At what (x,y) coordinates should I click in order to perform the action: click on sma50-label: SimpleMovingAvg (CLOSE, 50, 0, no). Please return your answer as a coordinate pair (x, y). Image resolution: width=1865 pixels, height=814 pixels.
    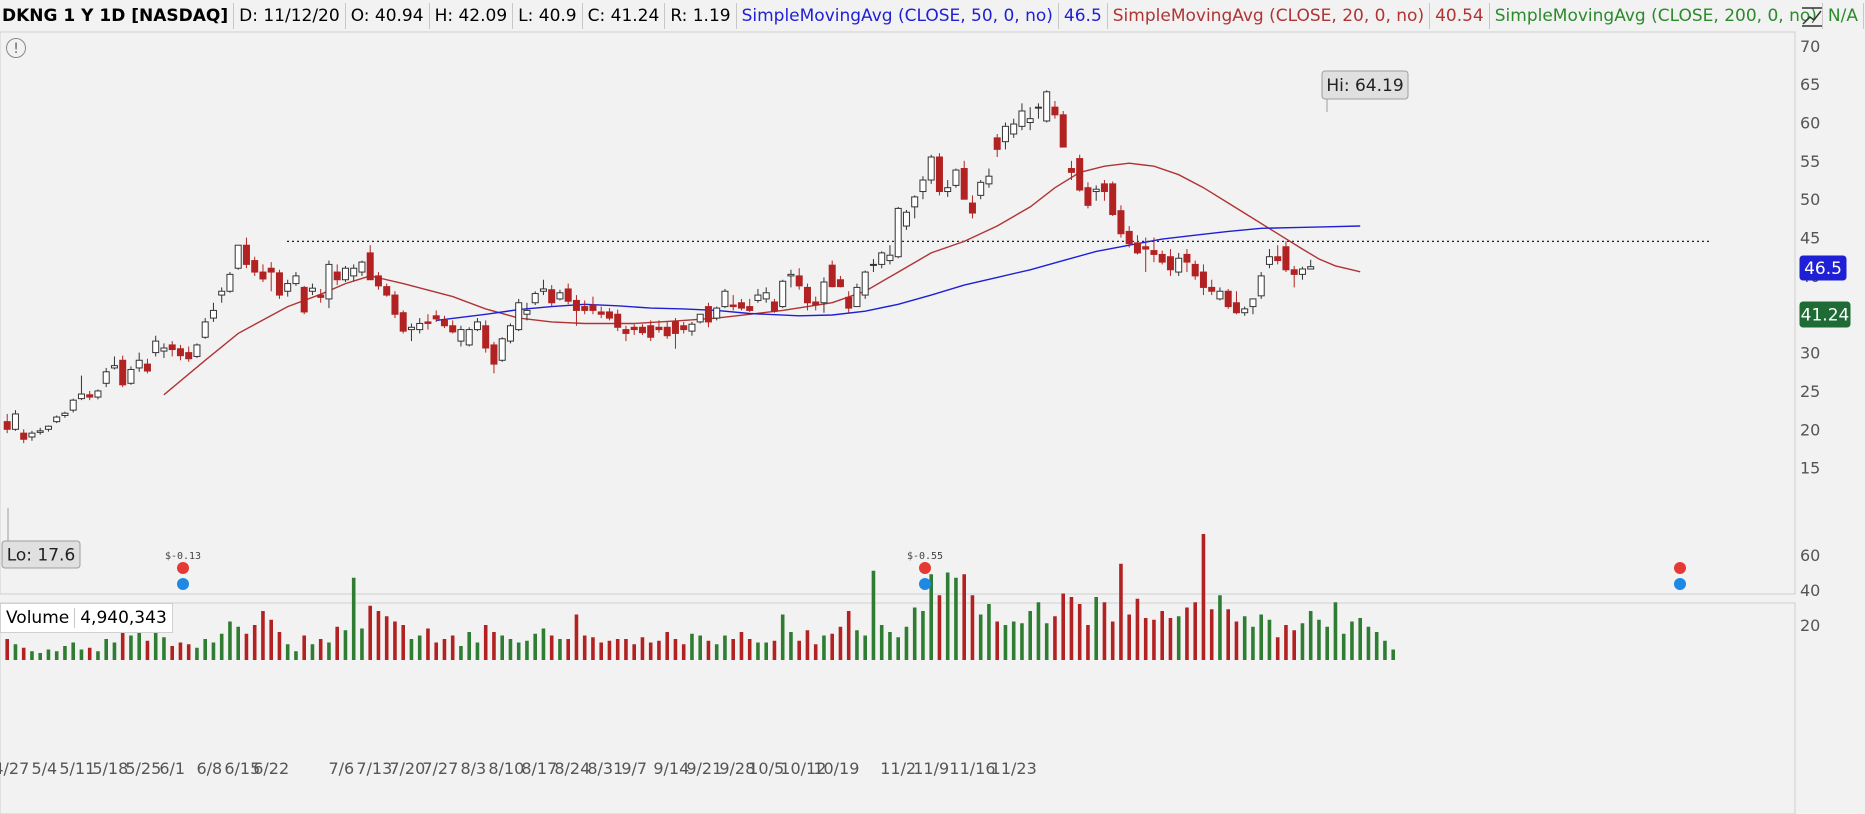
    Looking at the image, I should click on (898, 16).